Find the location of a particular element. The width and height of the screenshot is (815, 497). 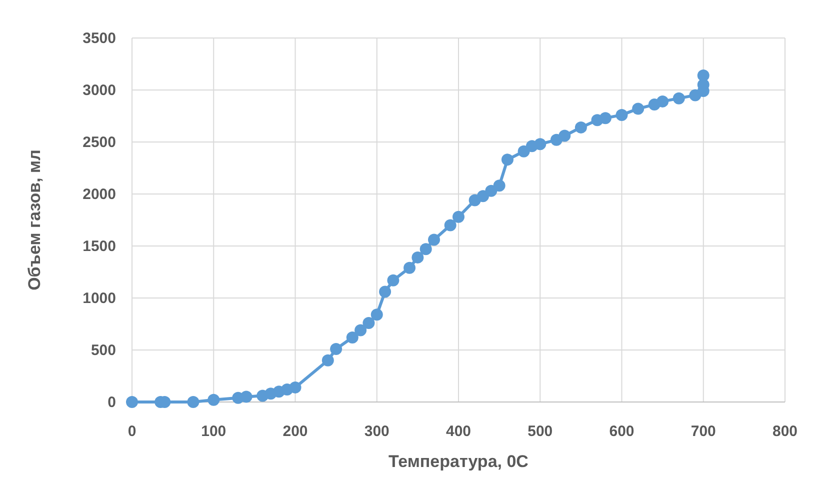

y-tick-label: 2500 is located at coordinates (99, 142).